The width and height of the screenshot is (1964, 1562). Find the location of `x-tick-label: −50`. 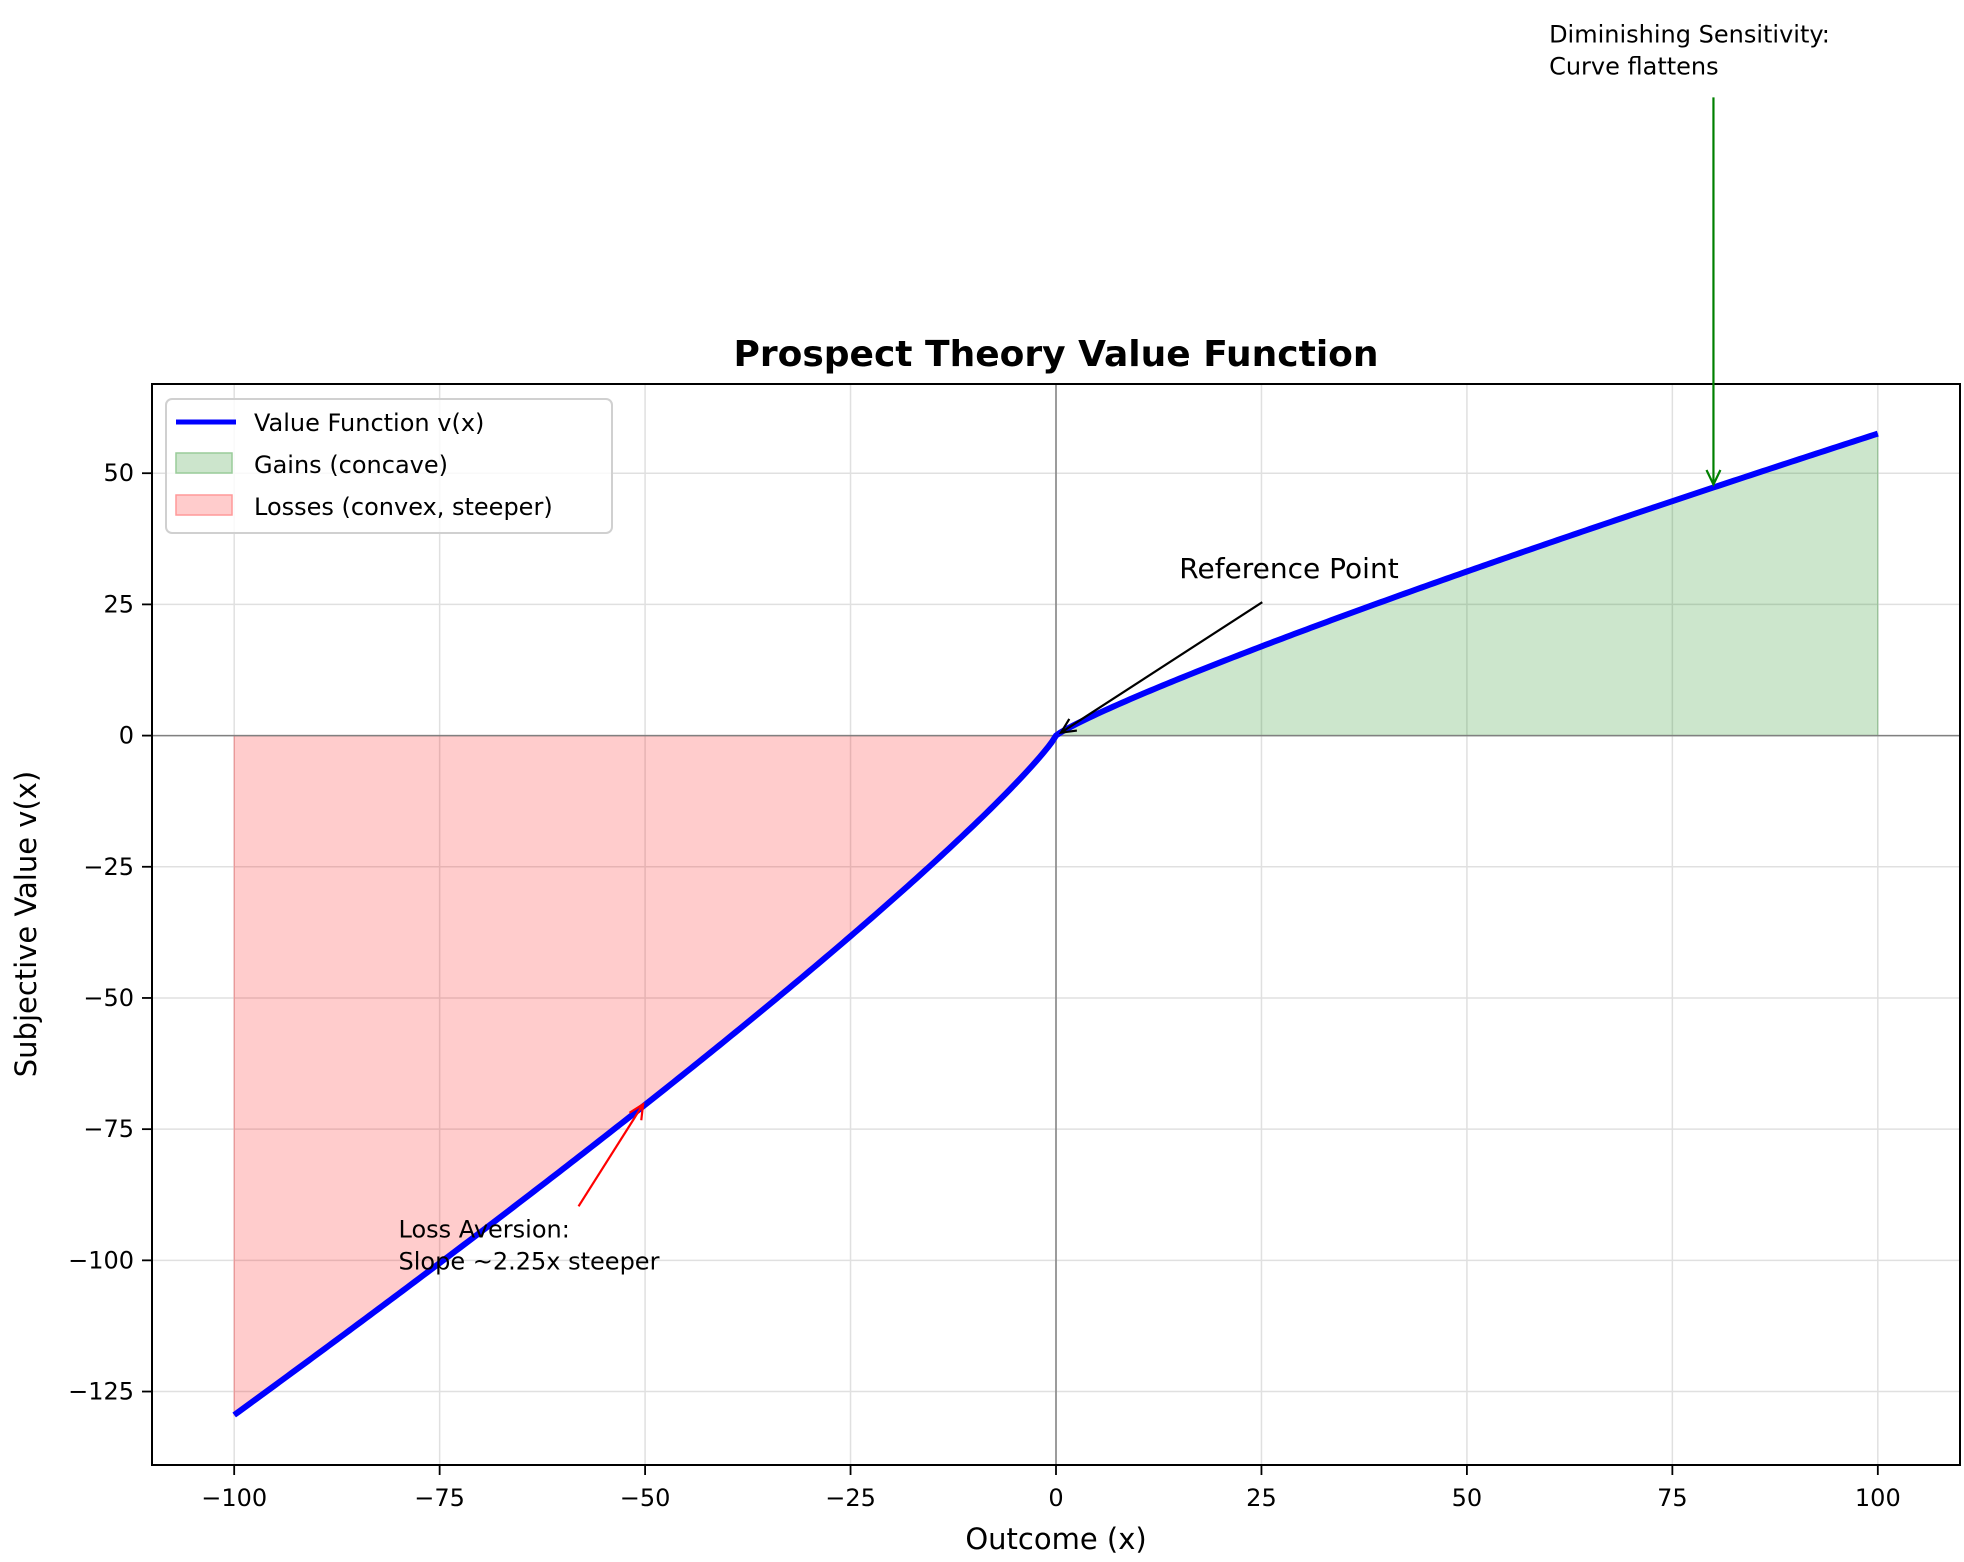

x-tick-label: −50 is located at coordinates (645, 1498).